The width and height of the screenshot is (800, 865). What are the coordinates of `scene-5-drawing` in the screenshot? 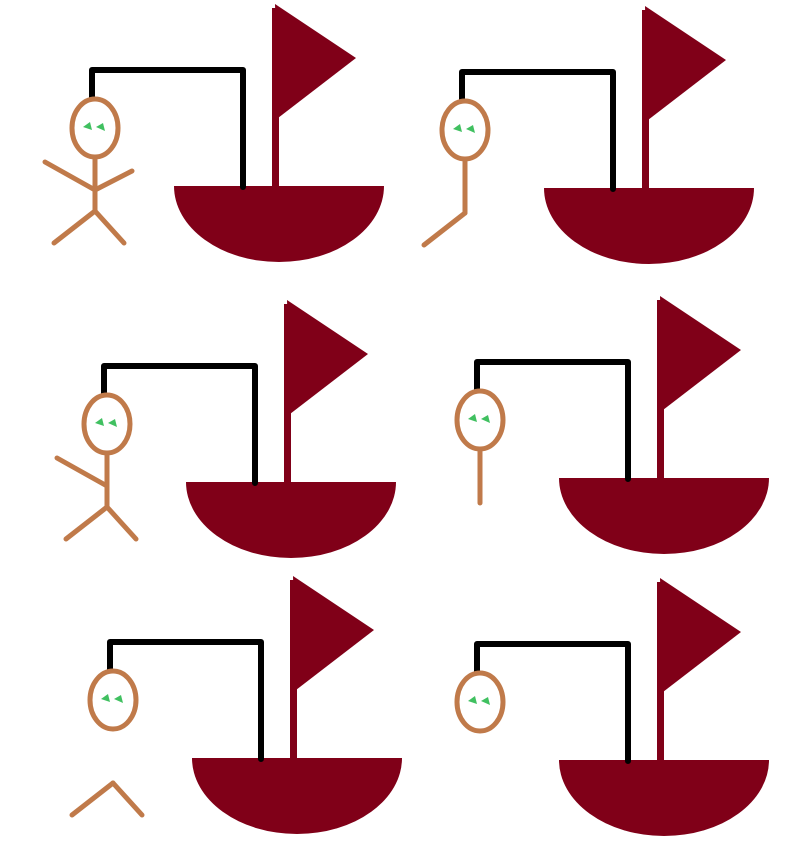 It's located at (235, 705).